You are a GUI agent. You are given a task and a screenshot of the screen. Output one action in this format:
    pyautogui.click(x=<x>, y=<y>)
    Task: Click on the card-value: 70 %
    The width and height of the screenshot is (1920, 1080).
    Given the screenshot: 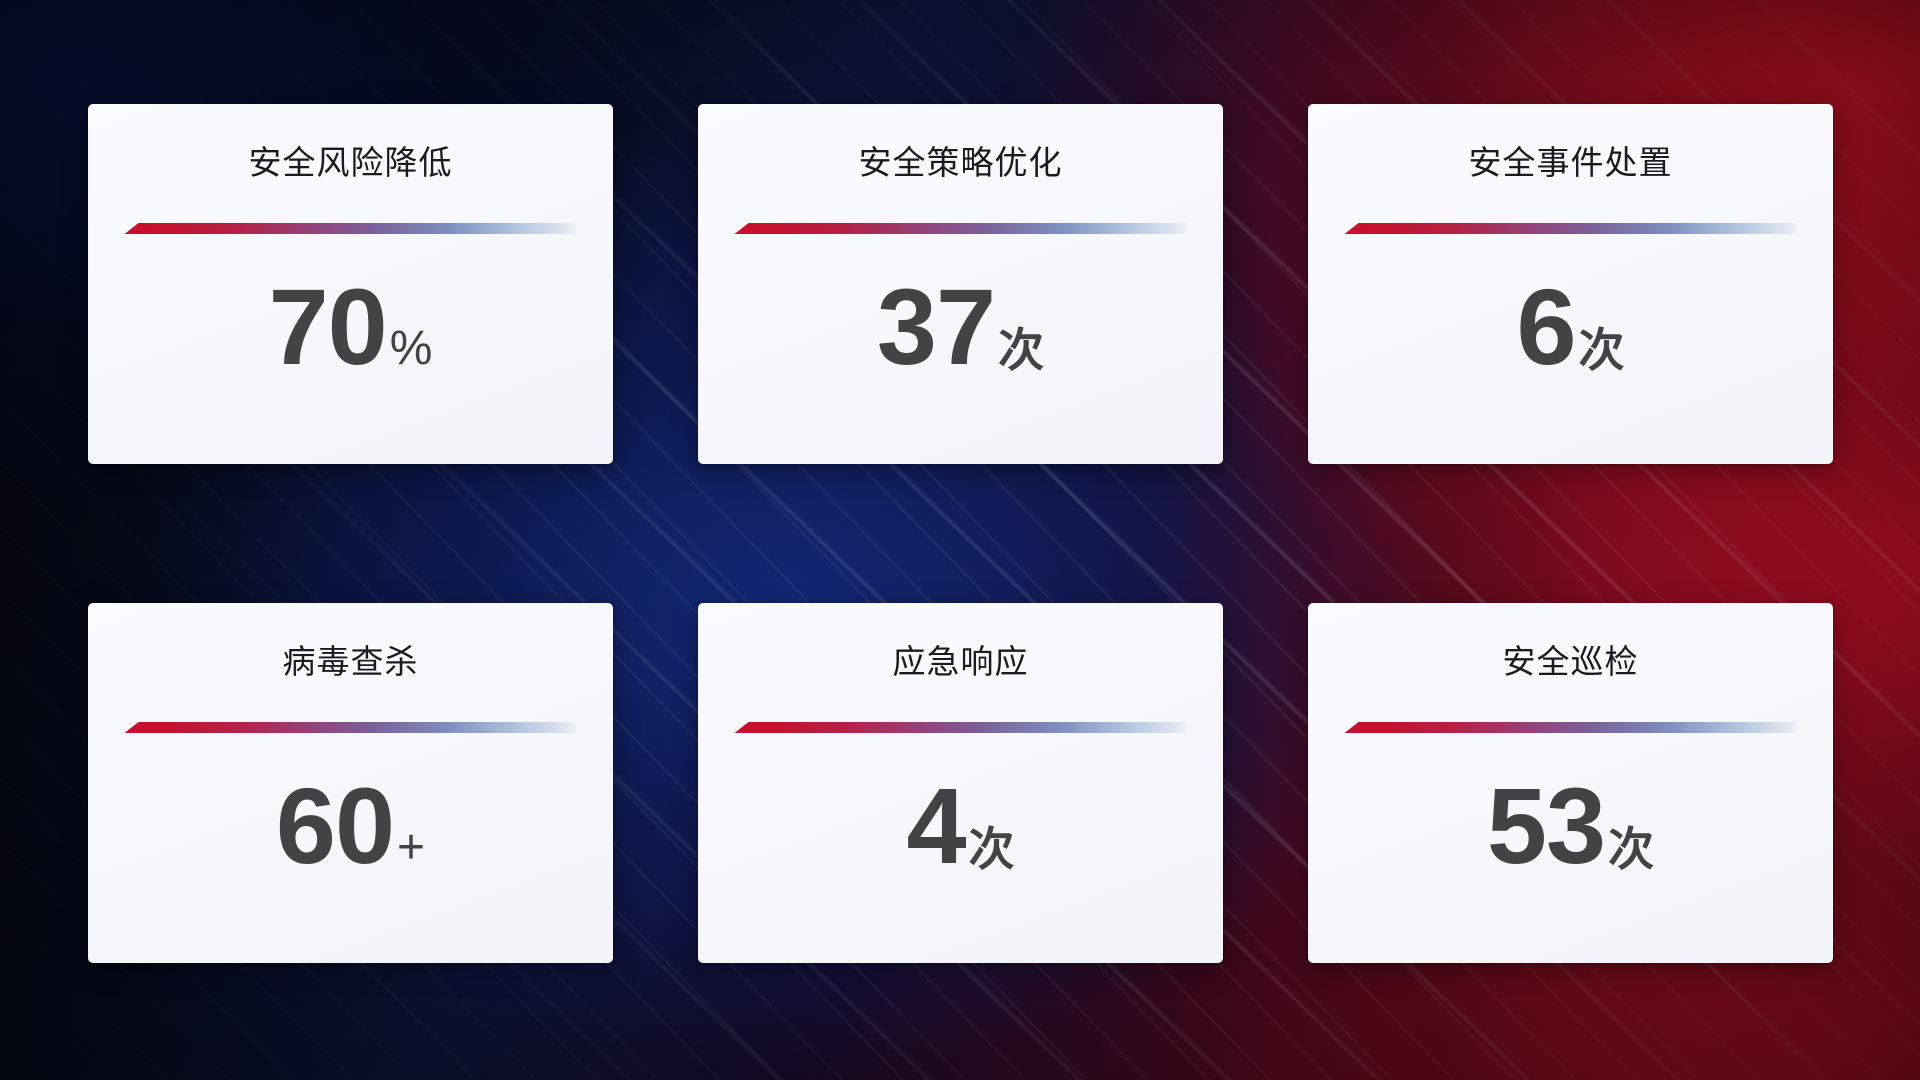 What is the action you would take?
    pyautogui.click(x=351, y=327)
    